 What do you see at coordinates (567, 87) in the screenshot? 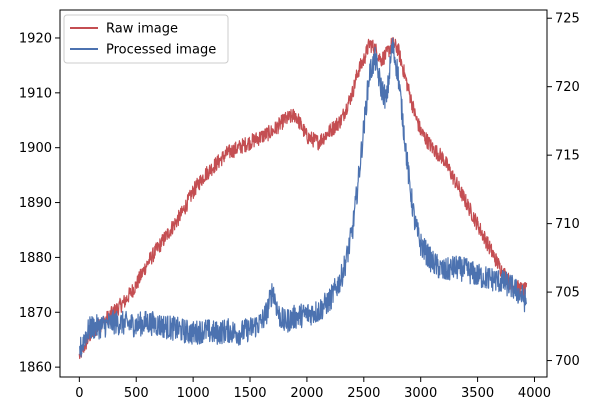
I see `y-right-tick-label: 720` at bounding box center [567, 87].